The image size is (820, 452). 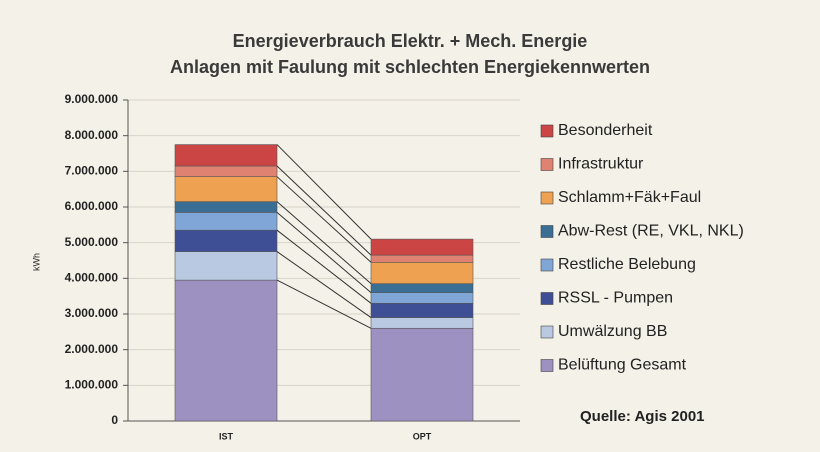 I want to click on legend-label: Infrastruktur, so click(x=601, y=164).